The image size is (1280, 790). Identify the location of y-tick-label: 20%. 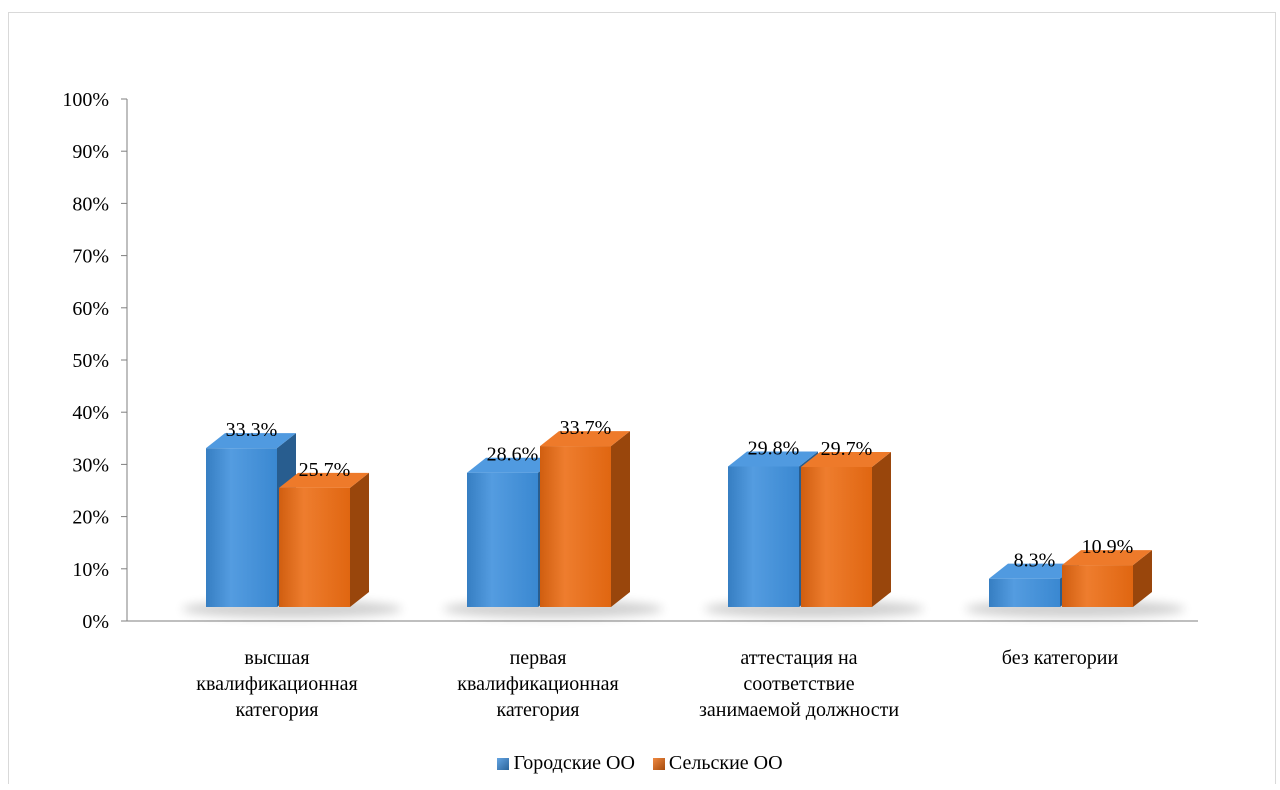
(90, 518).